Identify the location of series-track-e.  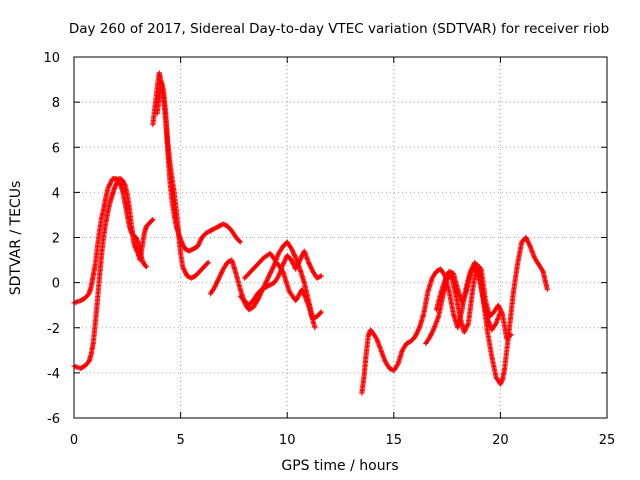
(265, 280).